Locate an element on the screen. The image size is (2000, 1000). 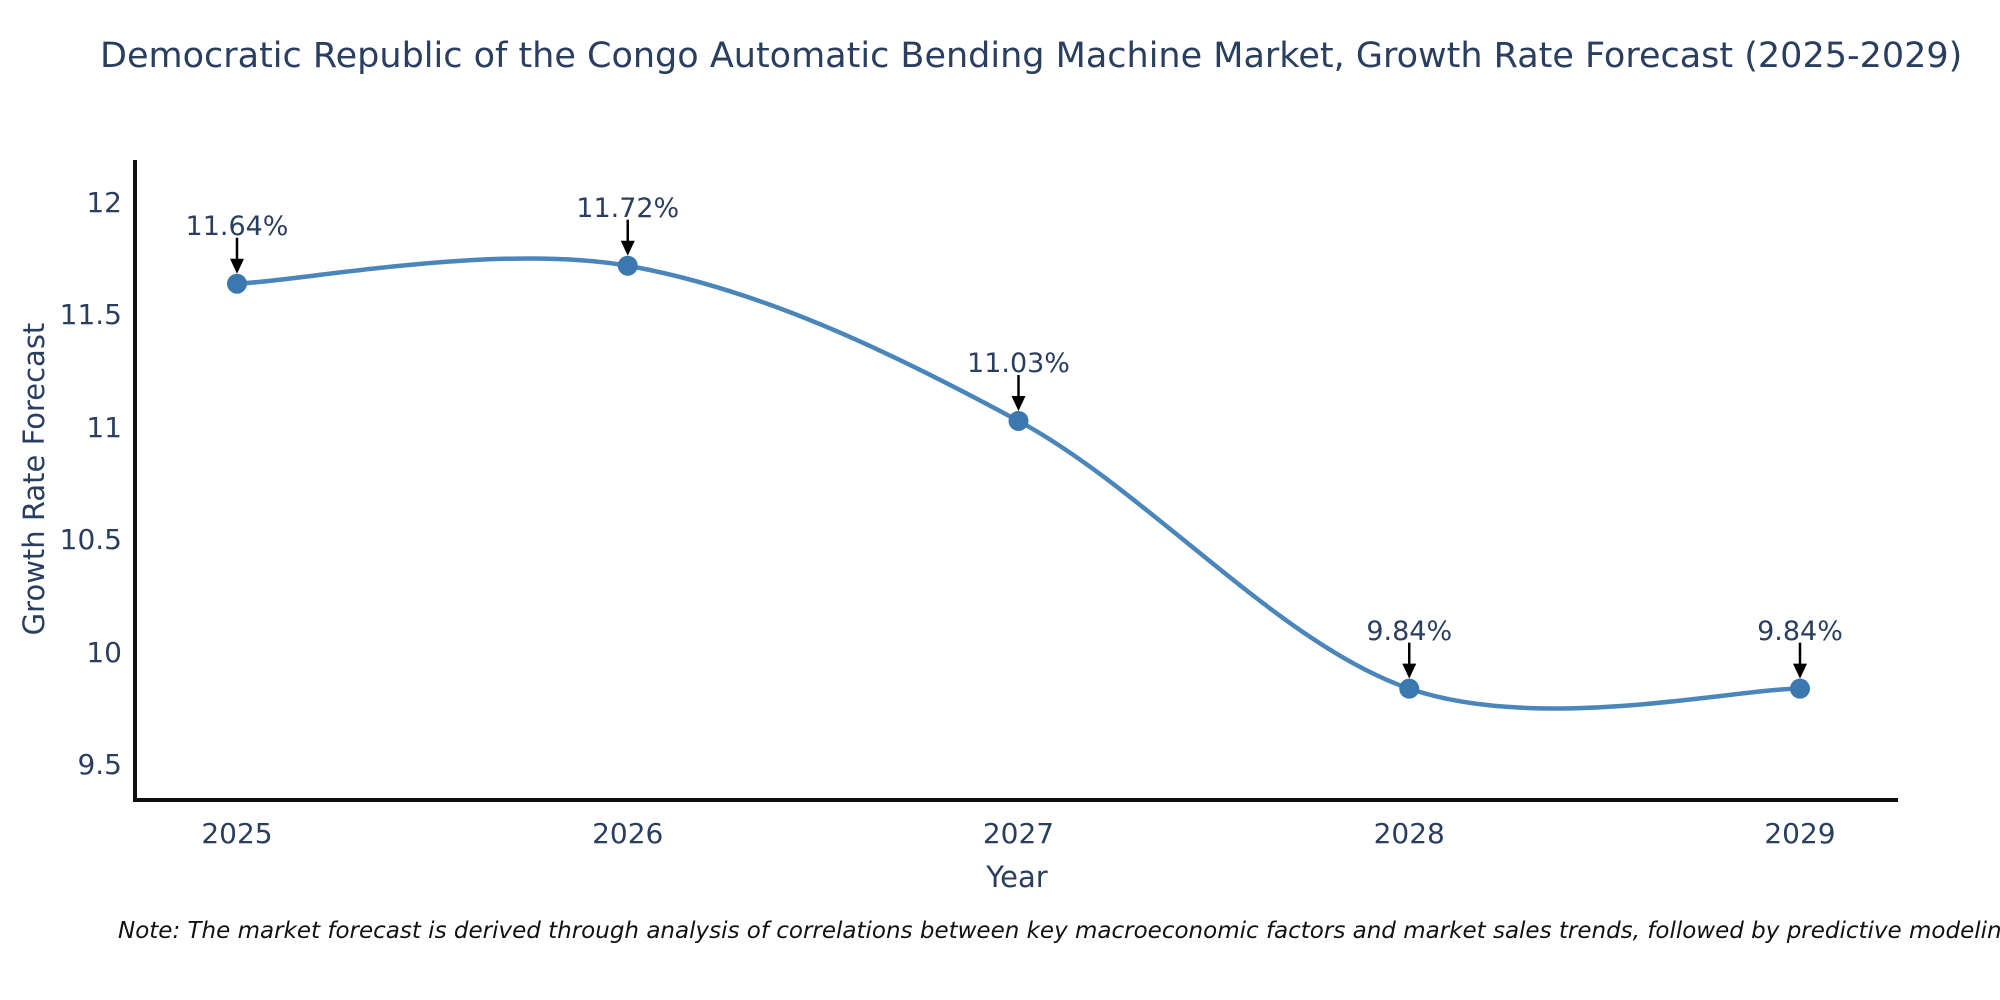
data-point-2026 is located at coordinates (627, 265).